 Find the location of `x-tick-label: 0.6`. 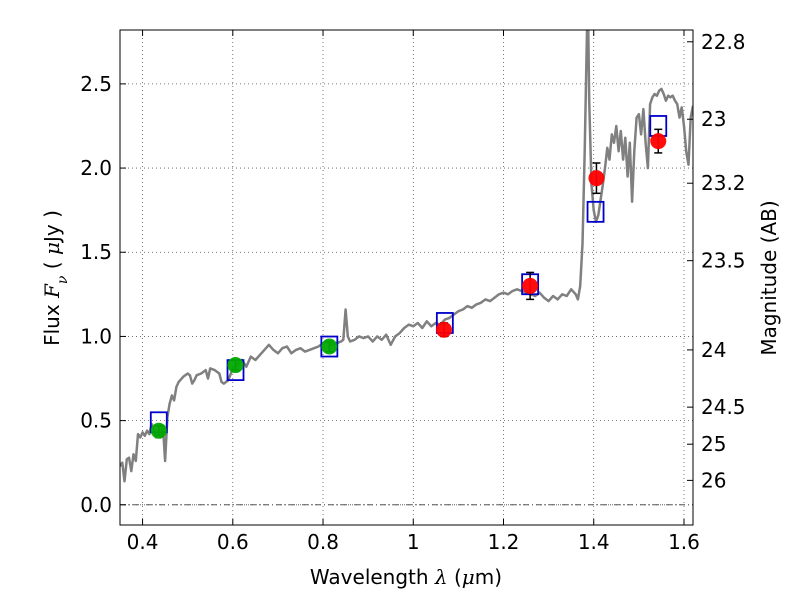

x-tick-label: 0.6 is located at coordinates (233, 542).